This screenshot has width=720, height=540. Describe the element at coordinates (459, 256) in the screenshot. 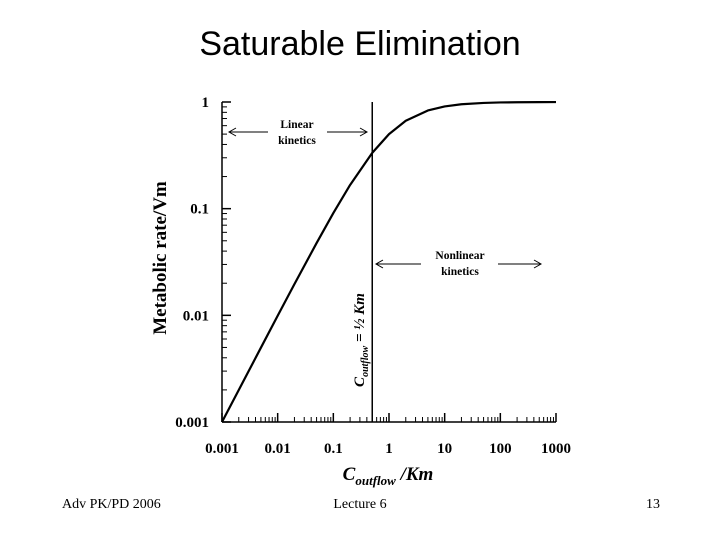

I see `nonlinear-annotation-line-1: Nonlinear` at that location.